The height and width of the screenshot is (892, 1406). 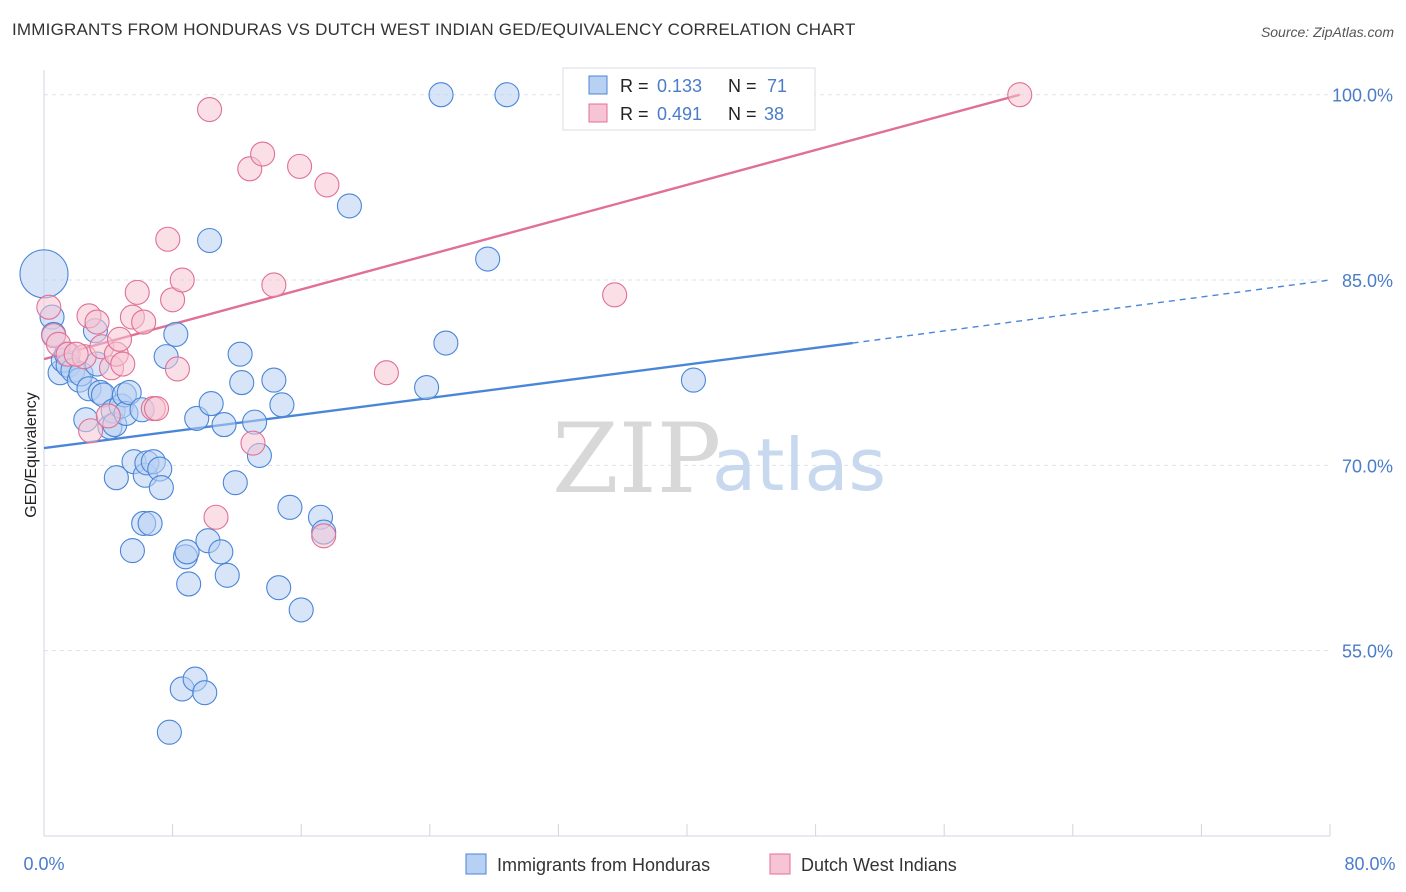 What do you see at coordinates (679, 86) in the screenshot?
I see `stats-r-value-blue: 0.133` at bounding box center [679, 86].